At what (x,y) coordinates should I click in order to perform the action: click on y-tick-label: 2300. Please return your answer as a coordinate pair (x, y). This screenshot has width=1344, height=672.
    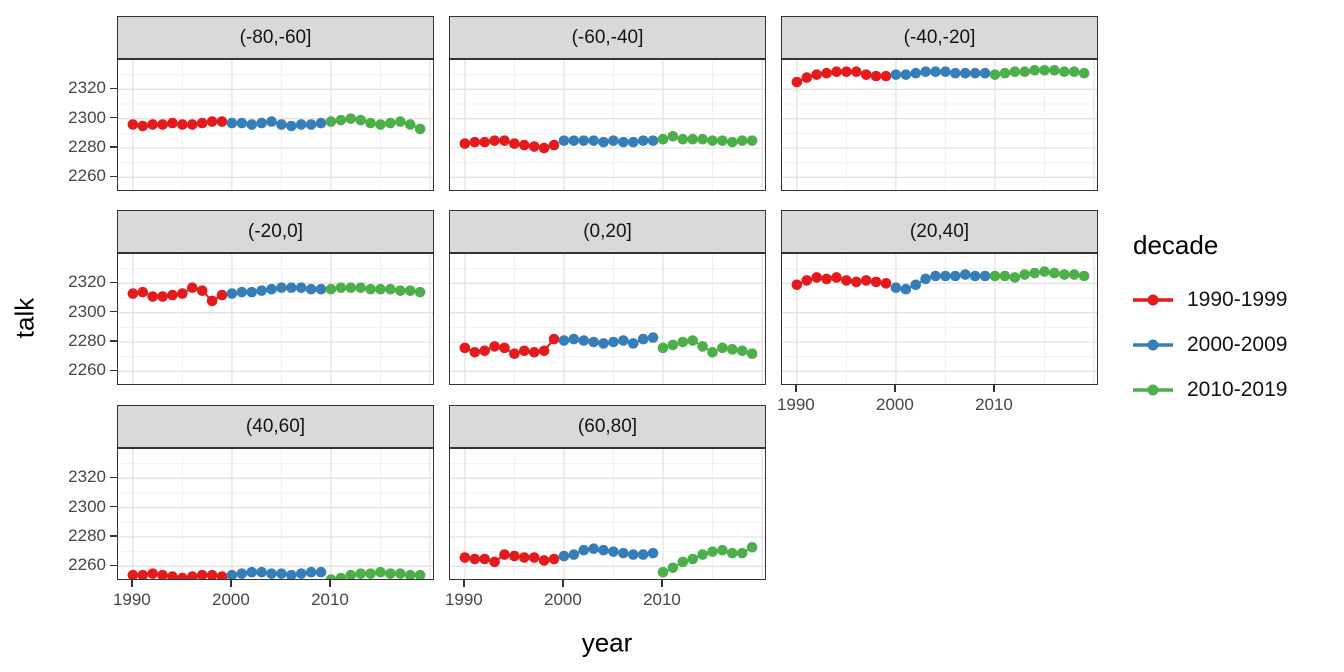
    Looking at the image, I should click on (87, 117).